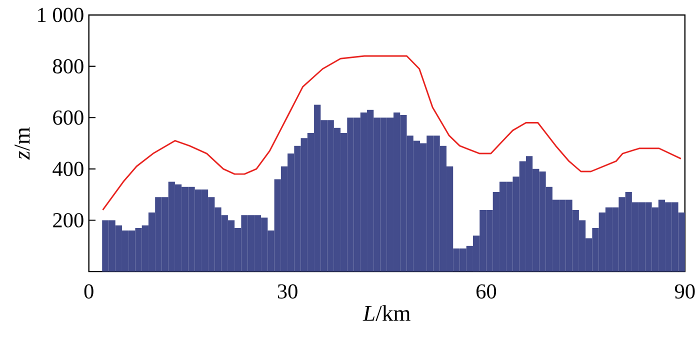  I want to click on x-axis-title: L/km, so click(386, 312).